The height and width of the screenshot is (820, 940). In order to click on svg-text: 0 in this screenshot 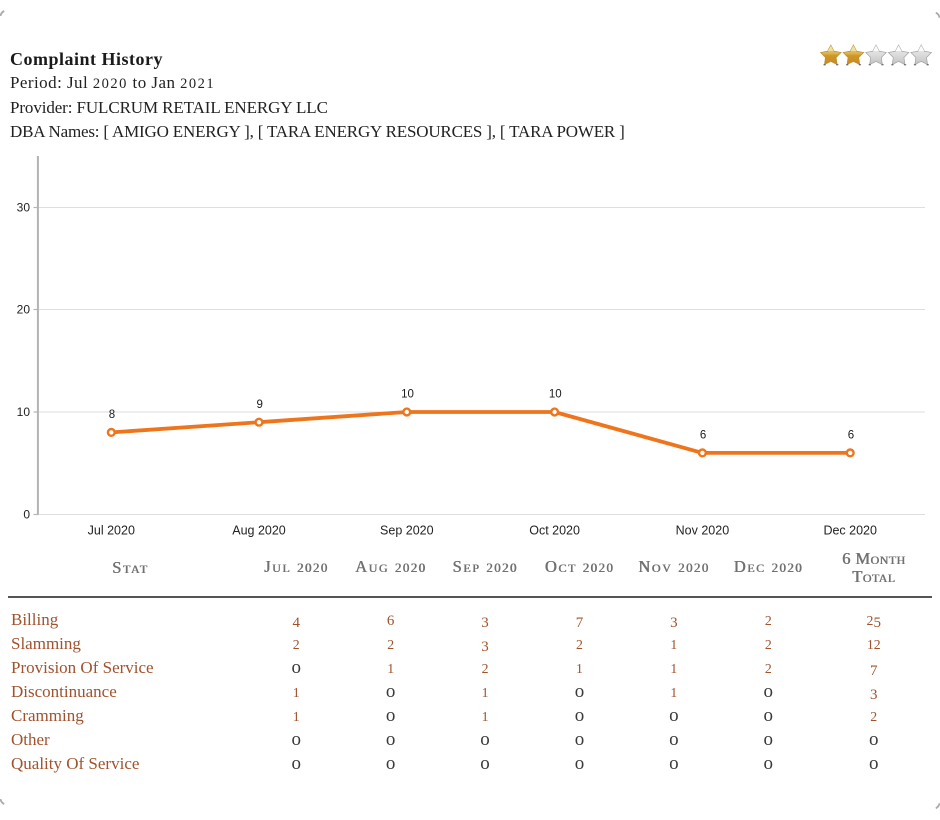, I will do `click(26, 515)`.